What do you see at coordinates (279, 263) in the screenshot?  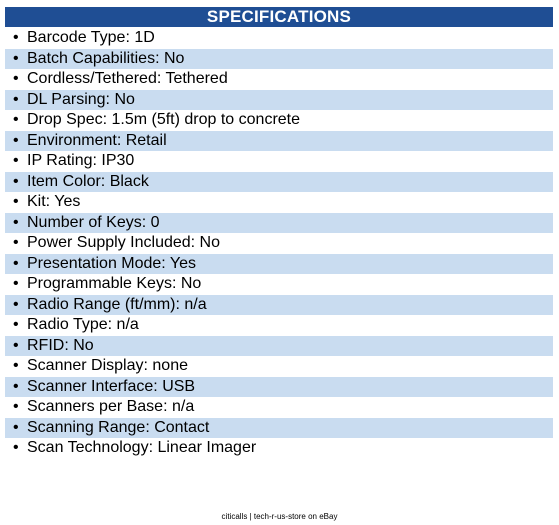 I see `spec-row: • Presentation Mode: Yes` at bounding box center [279, 263].